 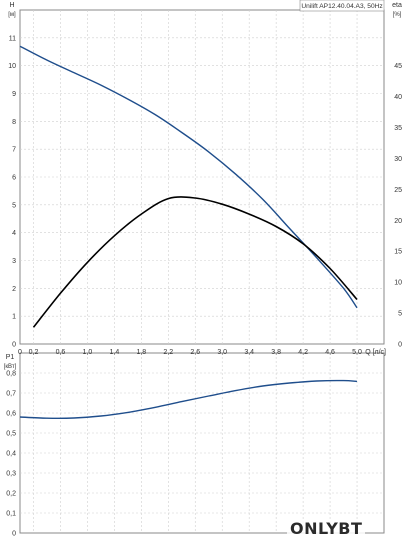 I want to click on x-tick-label: 4,2, so click(x=303, y=352).